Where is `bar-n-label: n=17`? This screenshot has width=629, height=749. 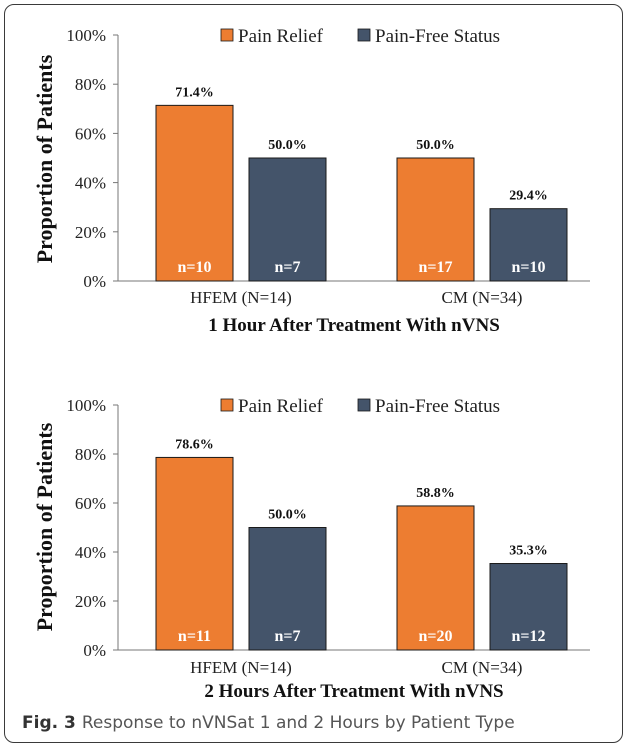
bar-n-label: n=17 is located at coordinates (435, 267).